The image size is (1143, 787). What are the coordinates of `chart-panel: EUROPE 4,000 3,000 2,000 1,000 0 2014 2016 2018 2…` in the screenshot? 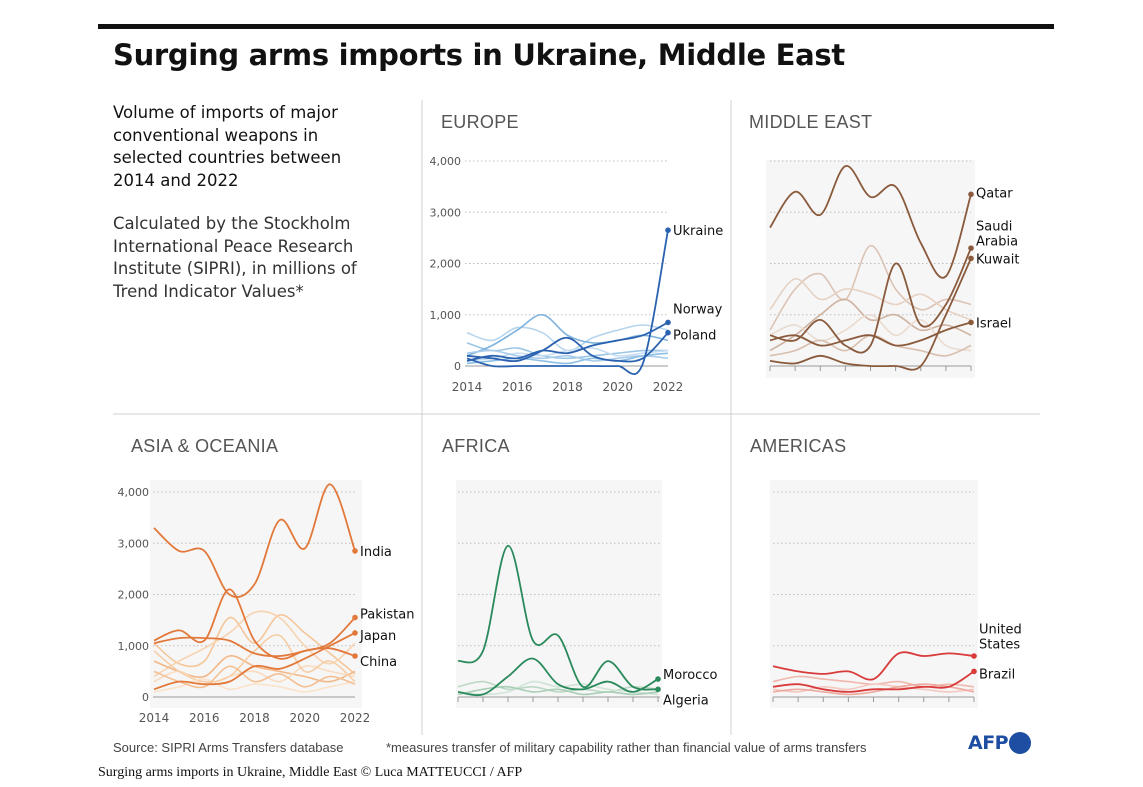 It's located at (577, 253).